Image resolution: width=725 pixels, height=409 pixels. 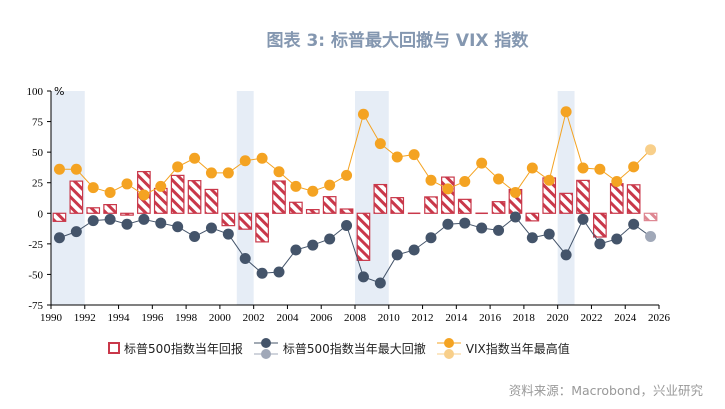 What do you see at coordinates (605, 390) in the screenshot?
I see `source-note: 资料来源：Macrobond，兴业研究` at bounding box center [605, 390].